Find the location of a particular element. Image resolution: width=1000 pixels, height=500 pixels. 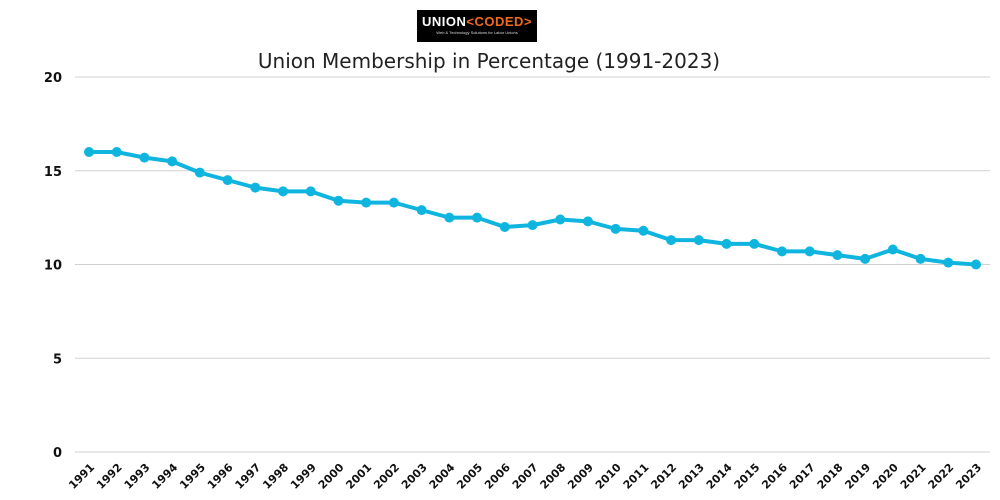

x-tick-label: 2006 is located at coordinates (497, 476).